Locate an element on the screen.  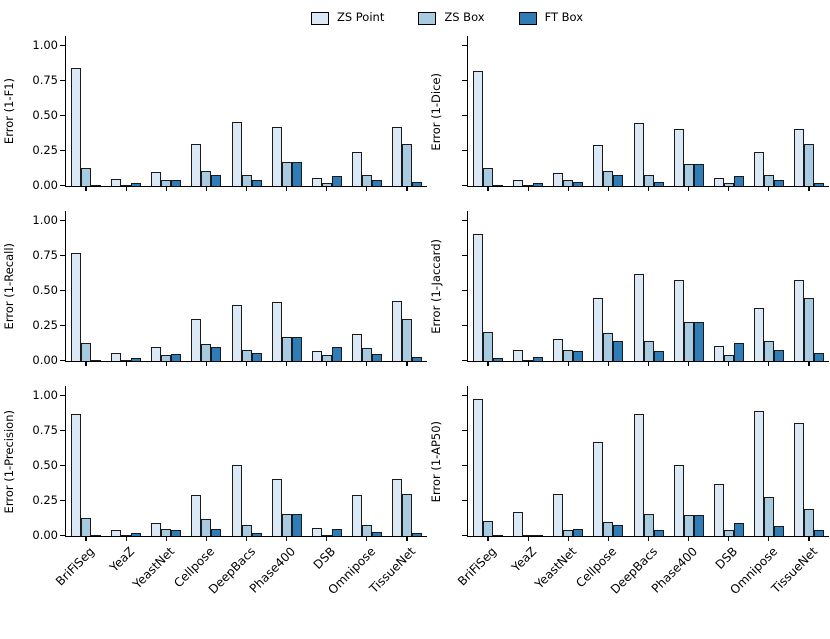
y-tick-label: 0.50 is located at coordinates (45, 114).